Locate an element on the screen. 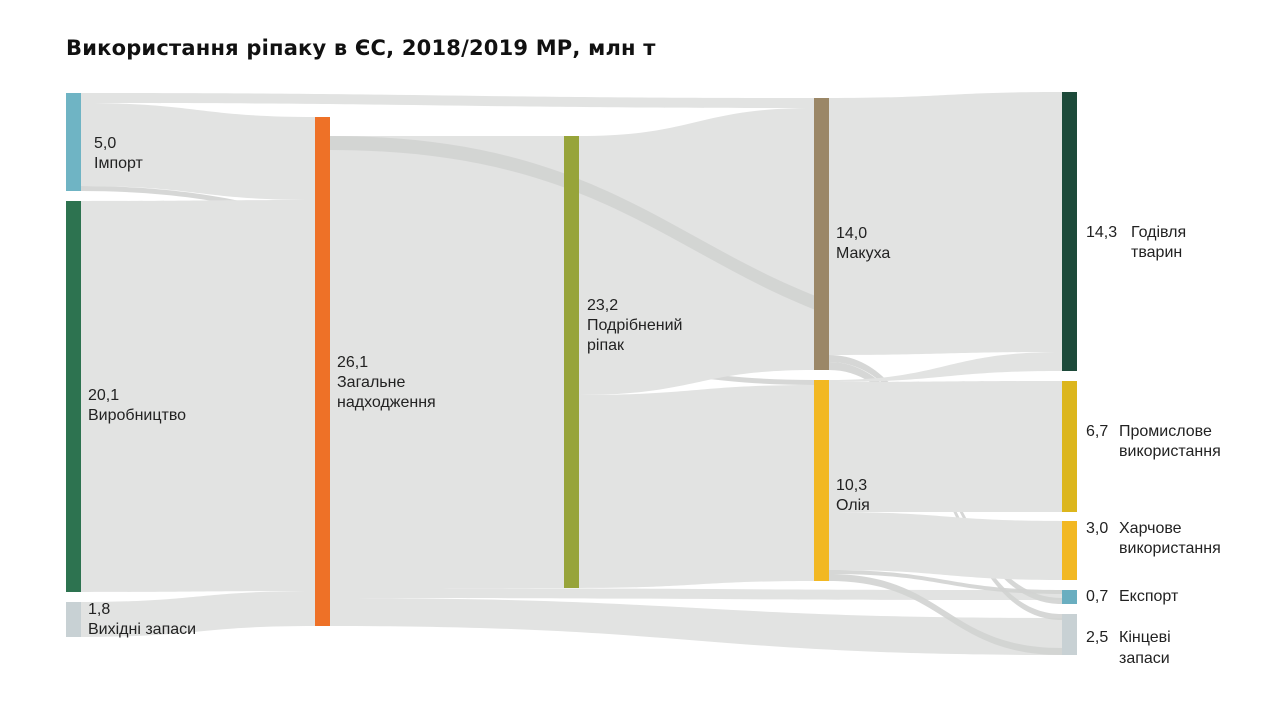 The height and width of the screenshot is (720, 1280). node-bar-meal is located at coordinates (821, 234).